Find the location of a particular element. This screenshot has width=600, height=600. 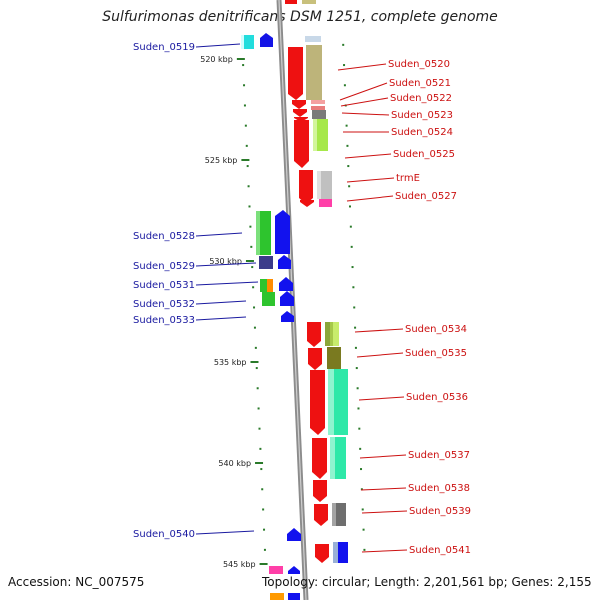

gene-feature-0519-white is located at coordinates (242, 42).